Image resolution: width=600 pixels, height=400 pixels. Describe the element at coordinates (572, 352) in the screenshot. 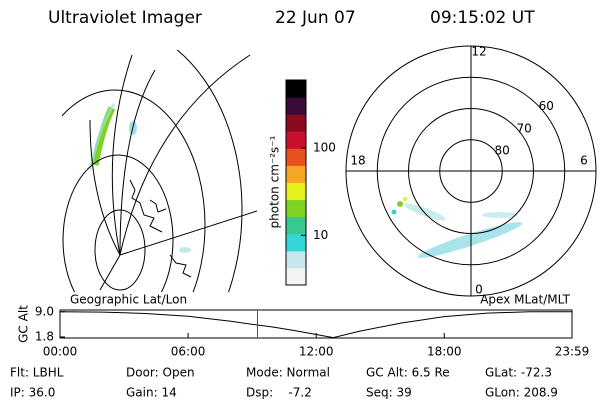

I see `x-tick-label: 23:59` at that location.